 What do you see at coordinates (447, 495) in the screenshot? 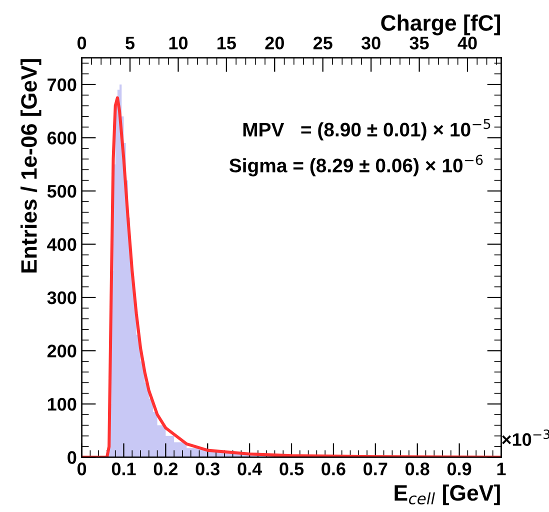
I see `x-axis-title: E$_{cell}$ [GeV]` at bounding box center [447, 495].